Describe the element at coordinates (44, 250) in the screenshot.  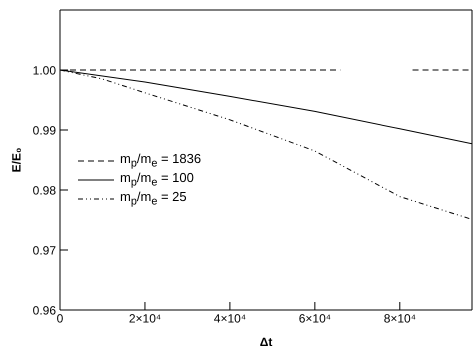
I see `y-tick-label: 0.97` at that location.